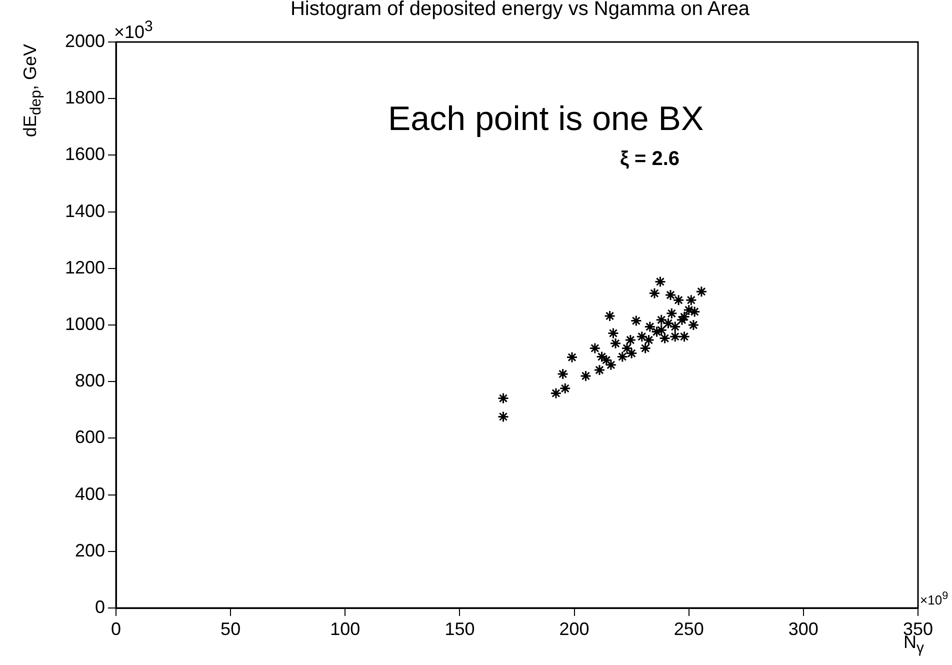 This screenshot has height=665, width=952. I want to click on y-tick-label: 200, so click(89, 550).